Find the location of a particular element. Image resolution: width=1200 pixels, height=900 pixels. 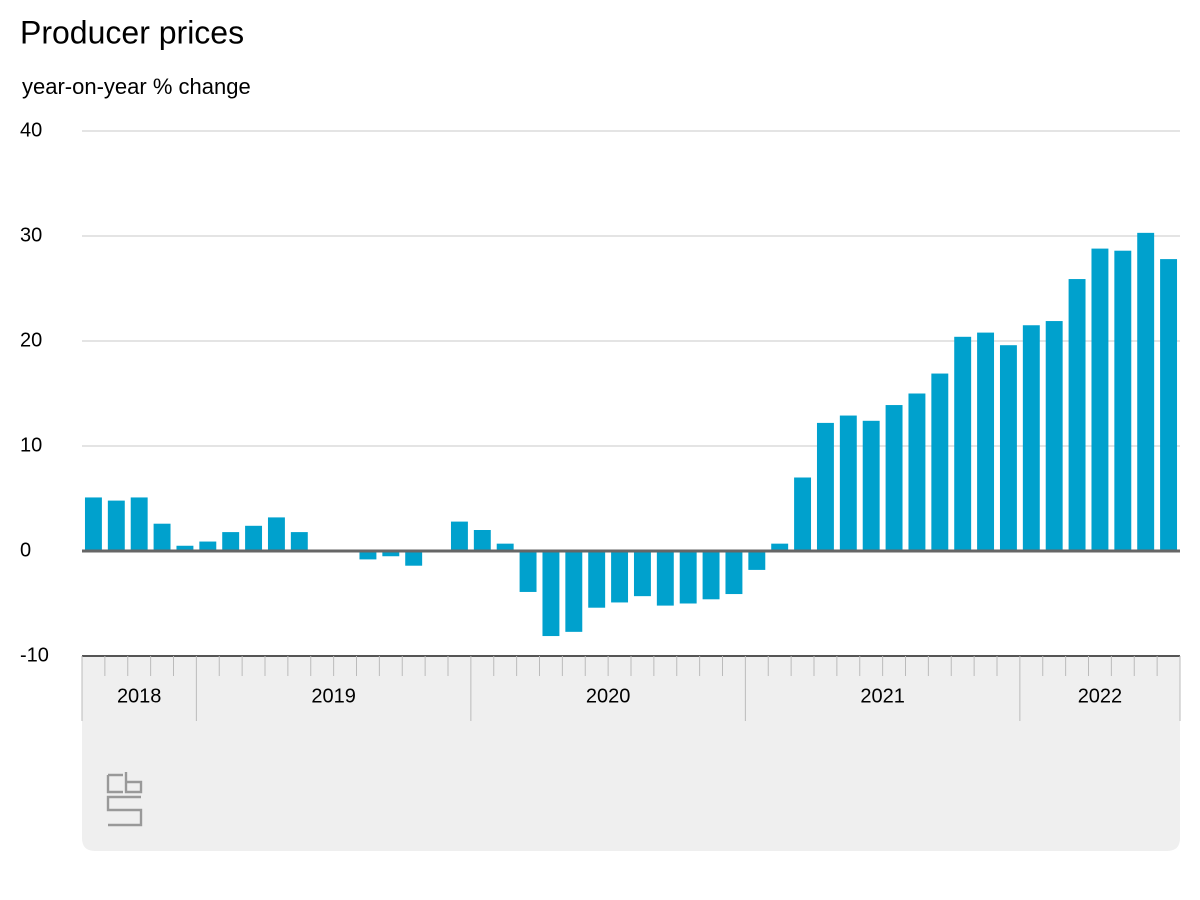

y-tick-label: 10 is located at coordinates (31, 445).